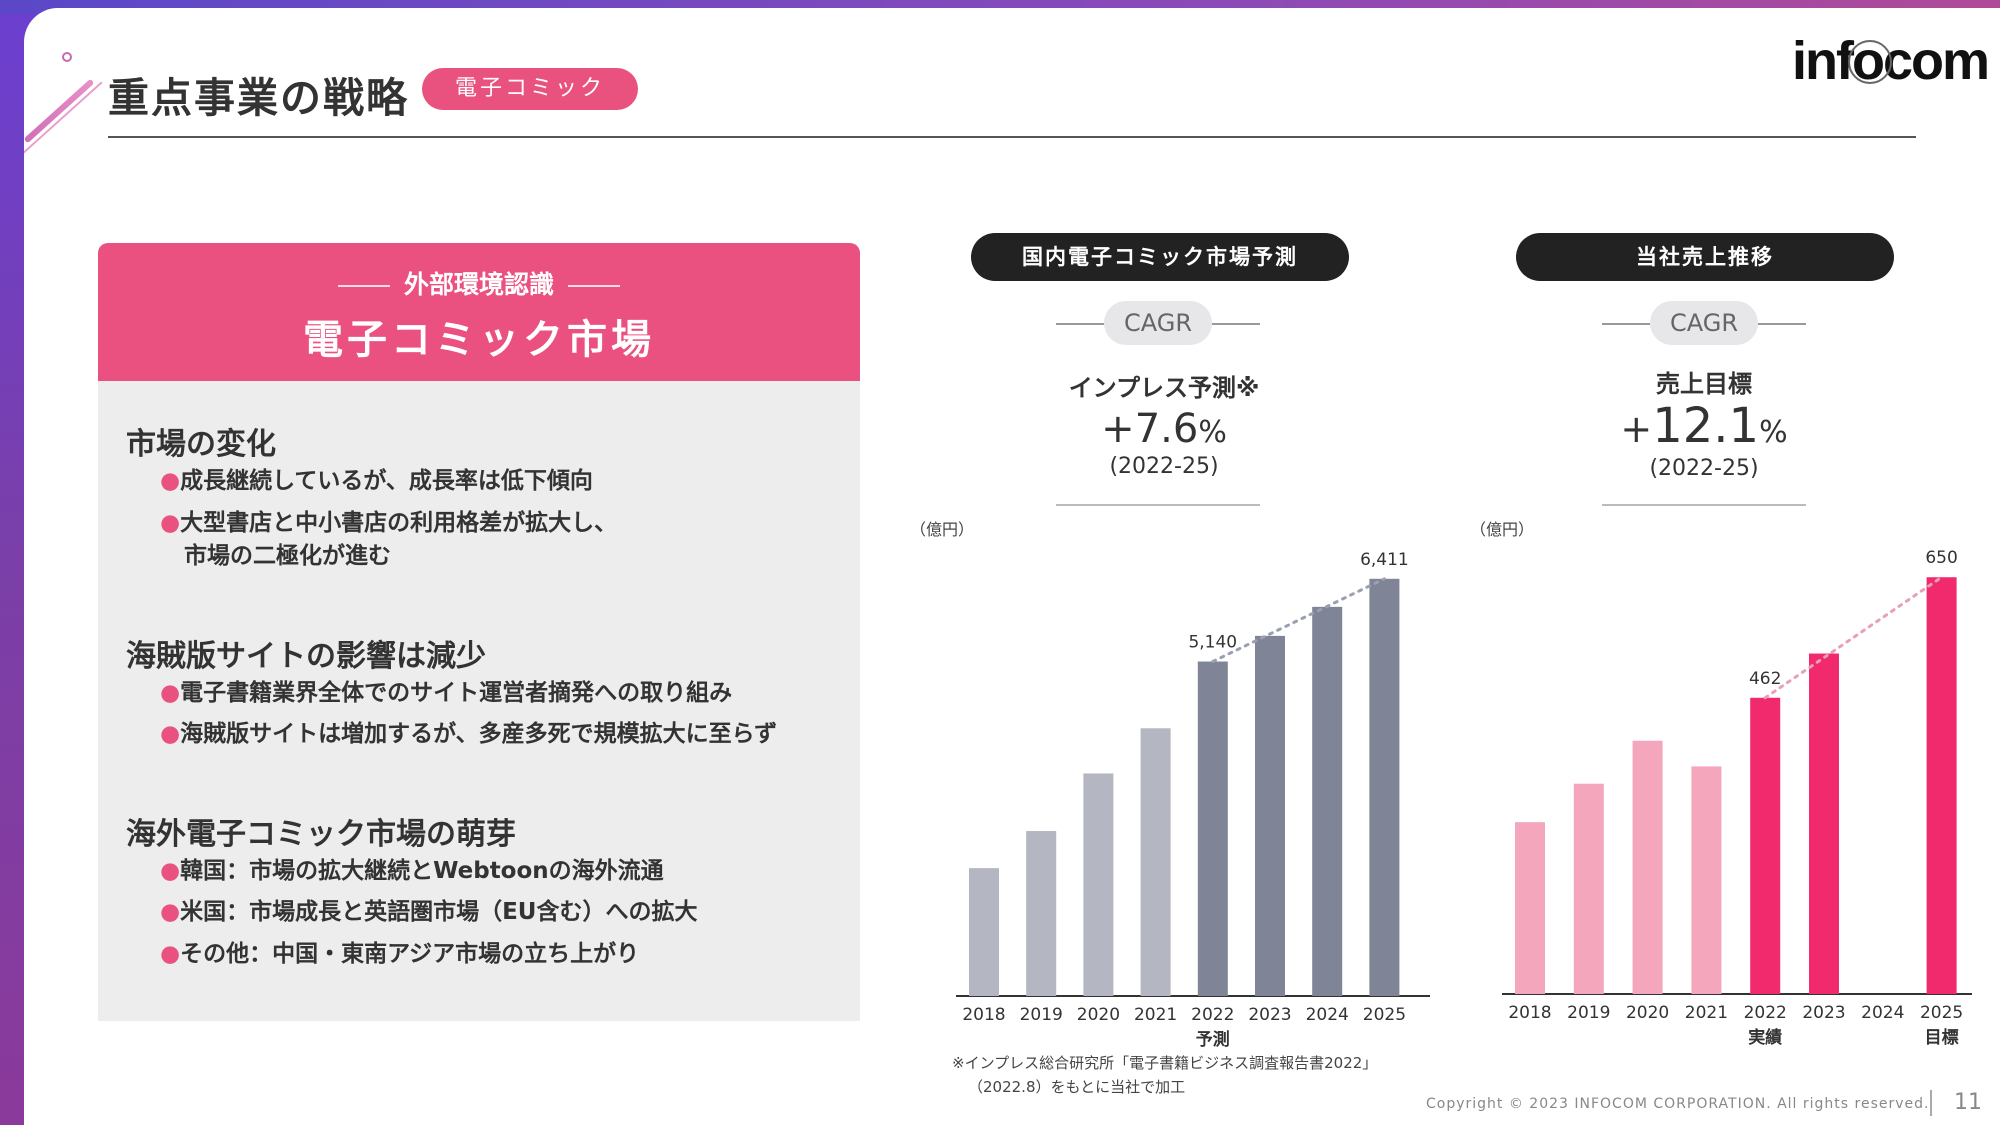 The image size is (2000, 1125). What do you see at coordinates (1384, 560) in the screenshot?
I see `market-data-label: 6,411` at bounding box center [1384, 560].